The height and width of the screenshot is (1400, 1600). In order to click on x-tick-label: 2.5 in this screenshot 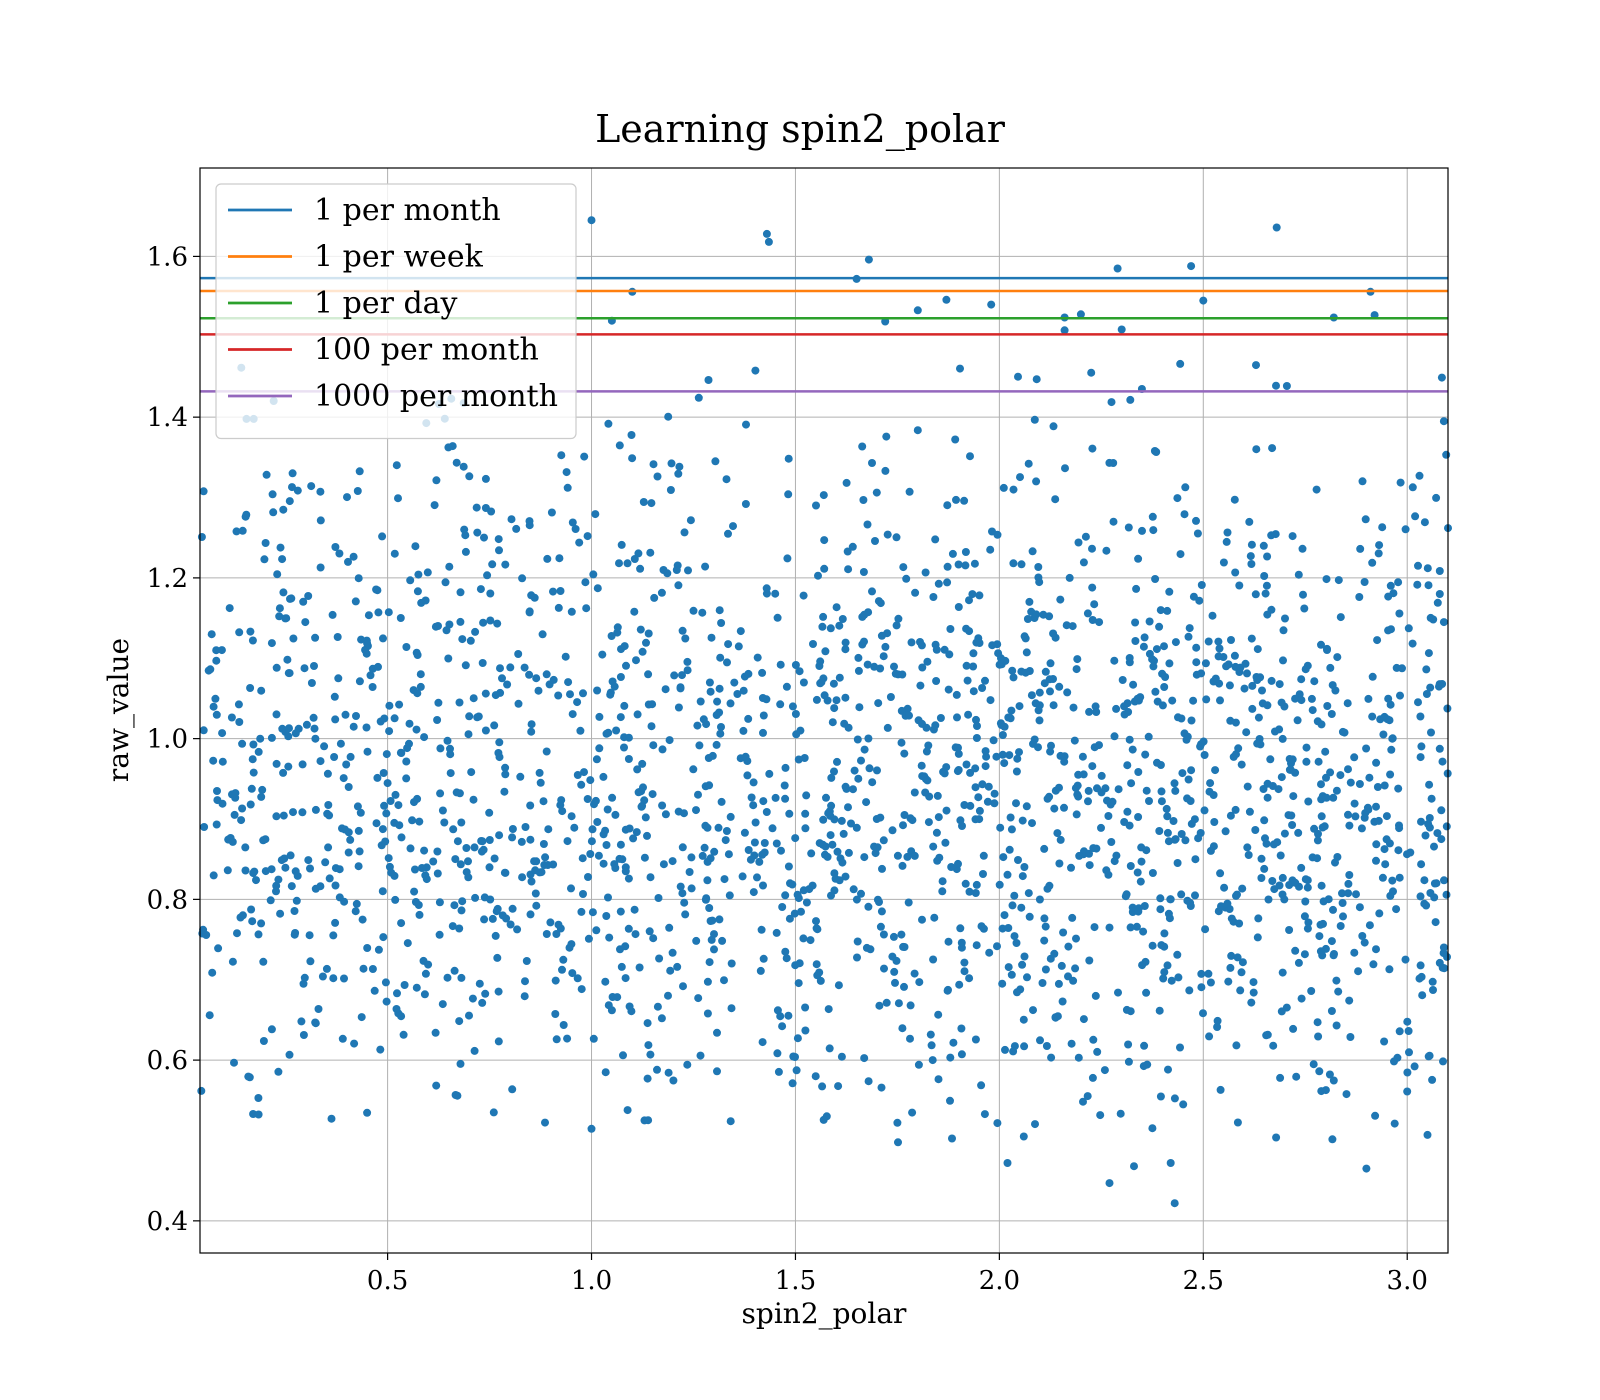, I will do `click(1203, 1281)`.